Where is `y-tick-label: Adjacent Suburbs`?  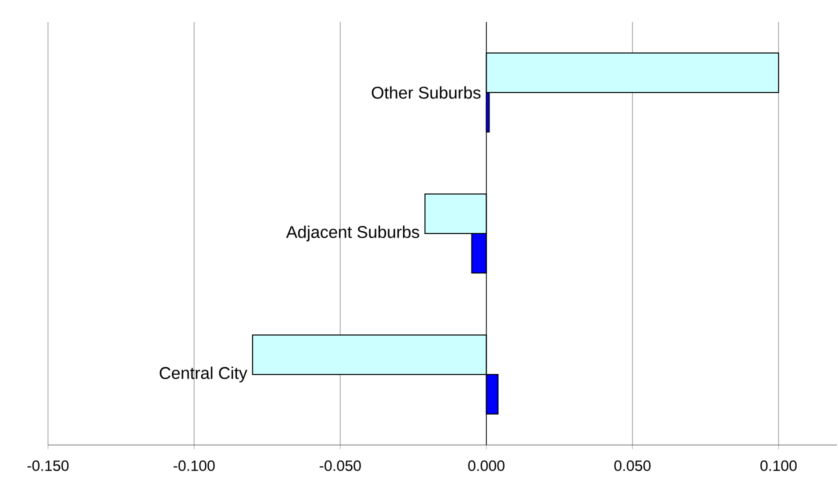
y-tick-label: Adjacent Suburbs is located at coordinates (353, 234).